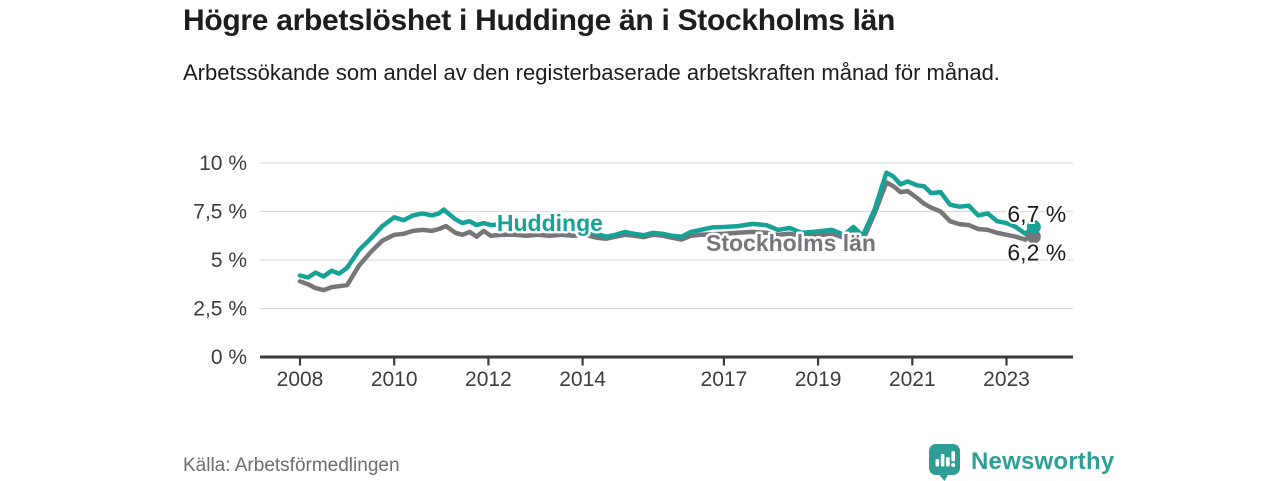  What do you see at coordinates (223, 163) in the screenshot?
I see `y-tick-label: 10 %` at bounding box center [223, 163].